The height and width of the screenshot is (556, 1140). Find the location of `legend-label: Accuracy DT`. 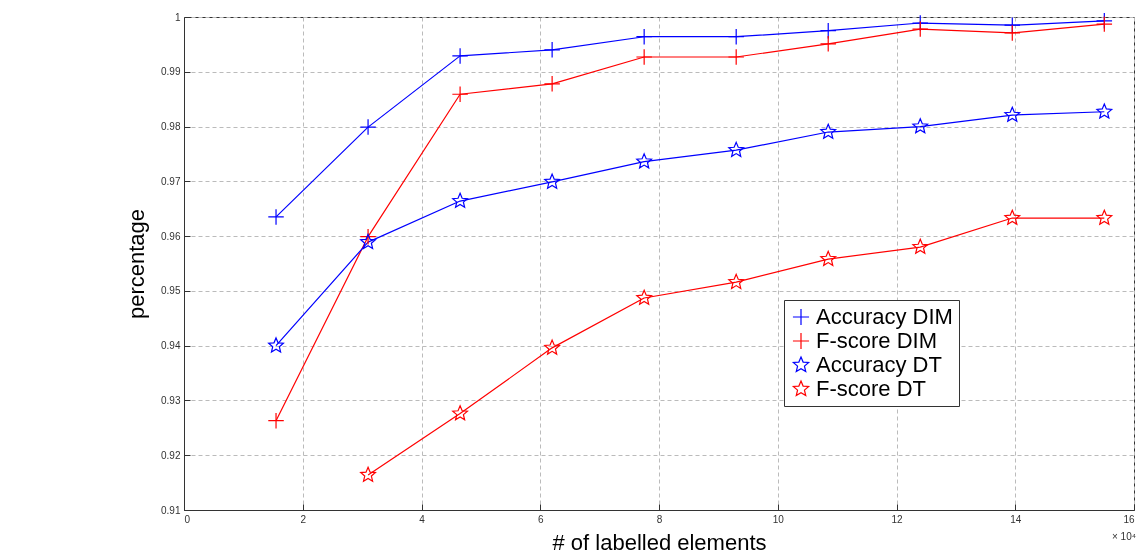

legend-label: Accuracy DT is located at coordinates (879, 364).